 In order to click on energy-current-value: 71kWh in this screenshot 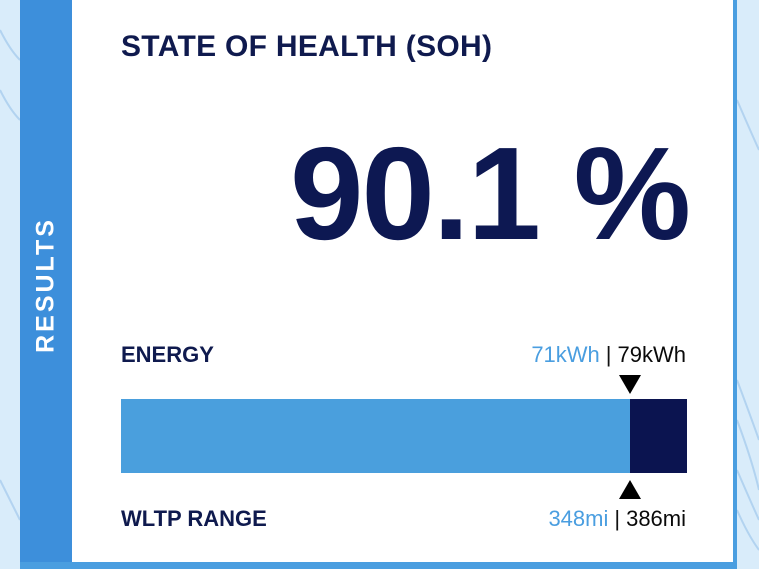, I will do `click(565, 354)`.